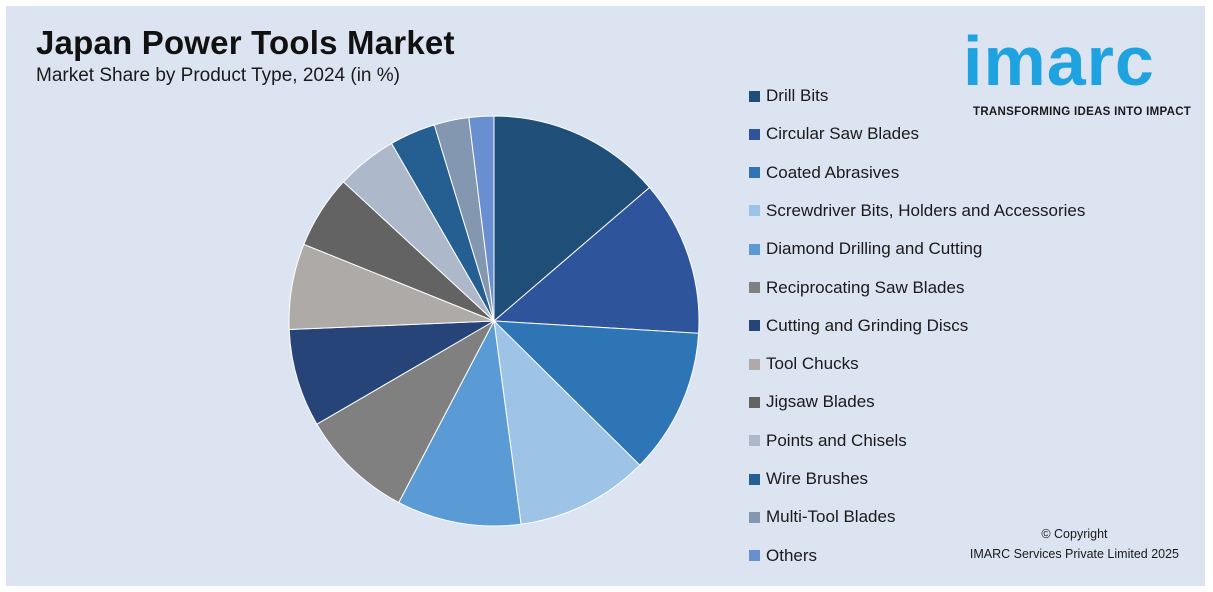 This screenshot has height=592, width=1213. I want to click on imarc-logo: imarc TRANSFORMING IDEAS INTO IMPACT, so click(1081, 72).